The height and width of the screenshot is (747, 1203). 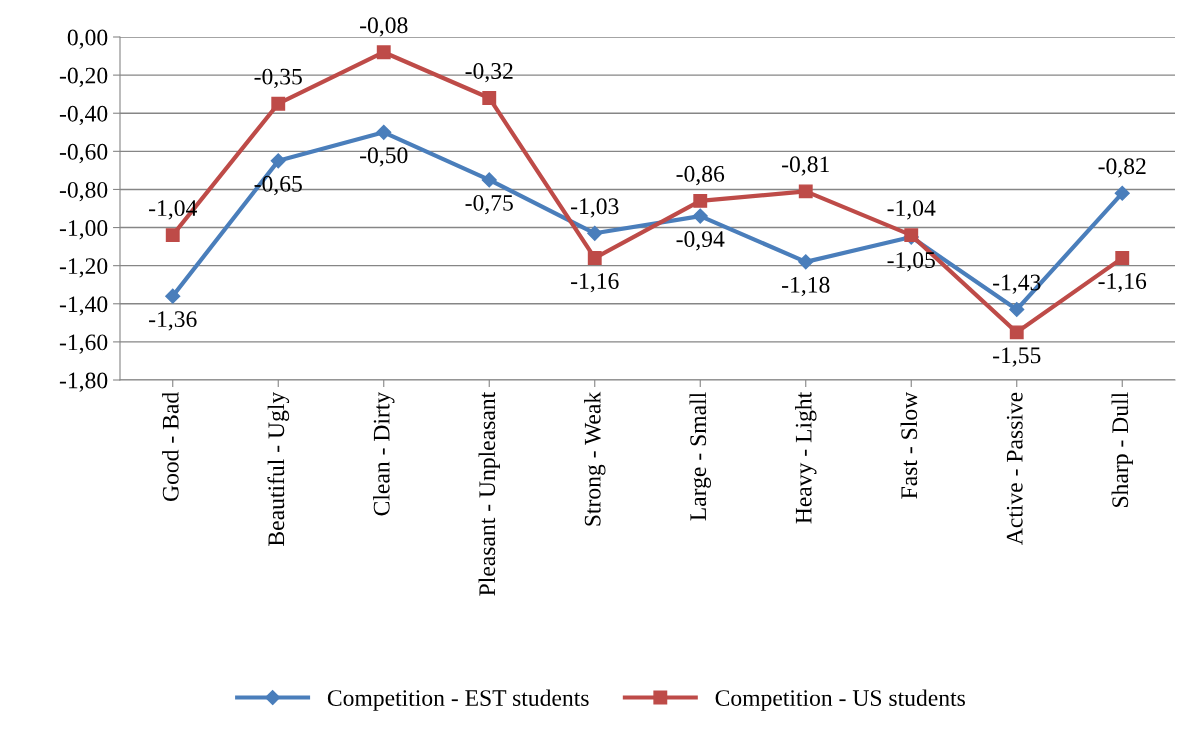 What do you see at coordinates (83, 115) in the screenshot?
I see `y-tick-label: -0,40` at bounding box center [83, 115].